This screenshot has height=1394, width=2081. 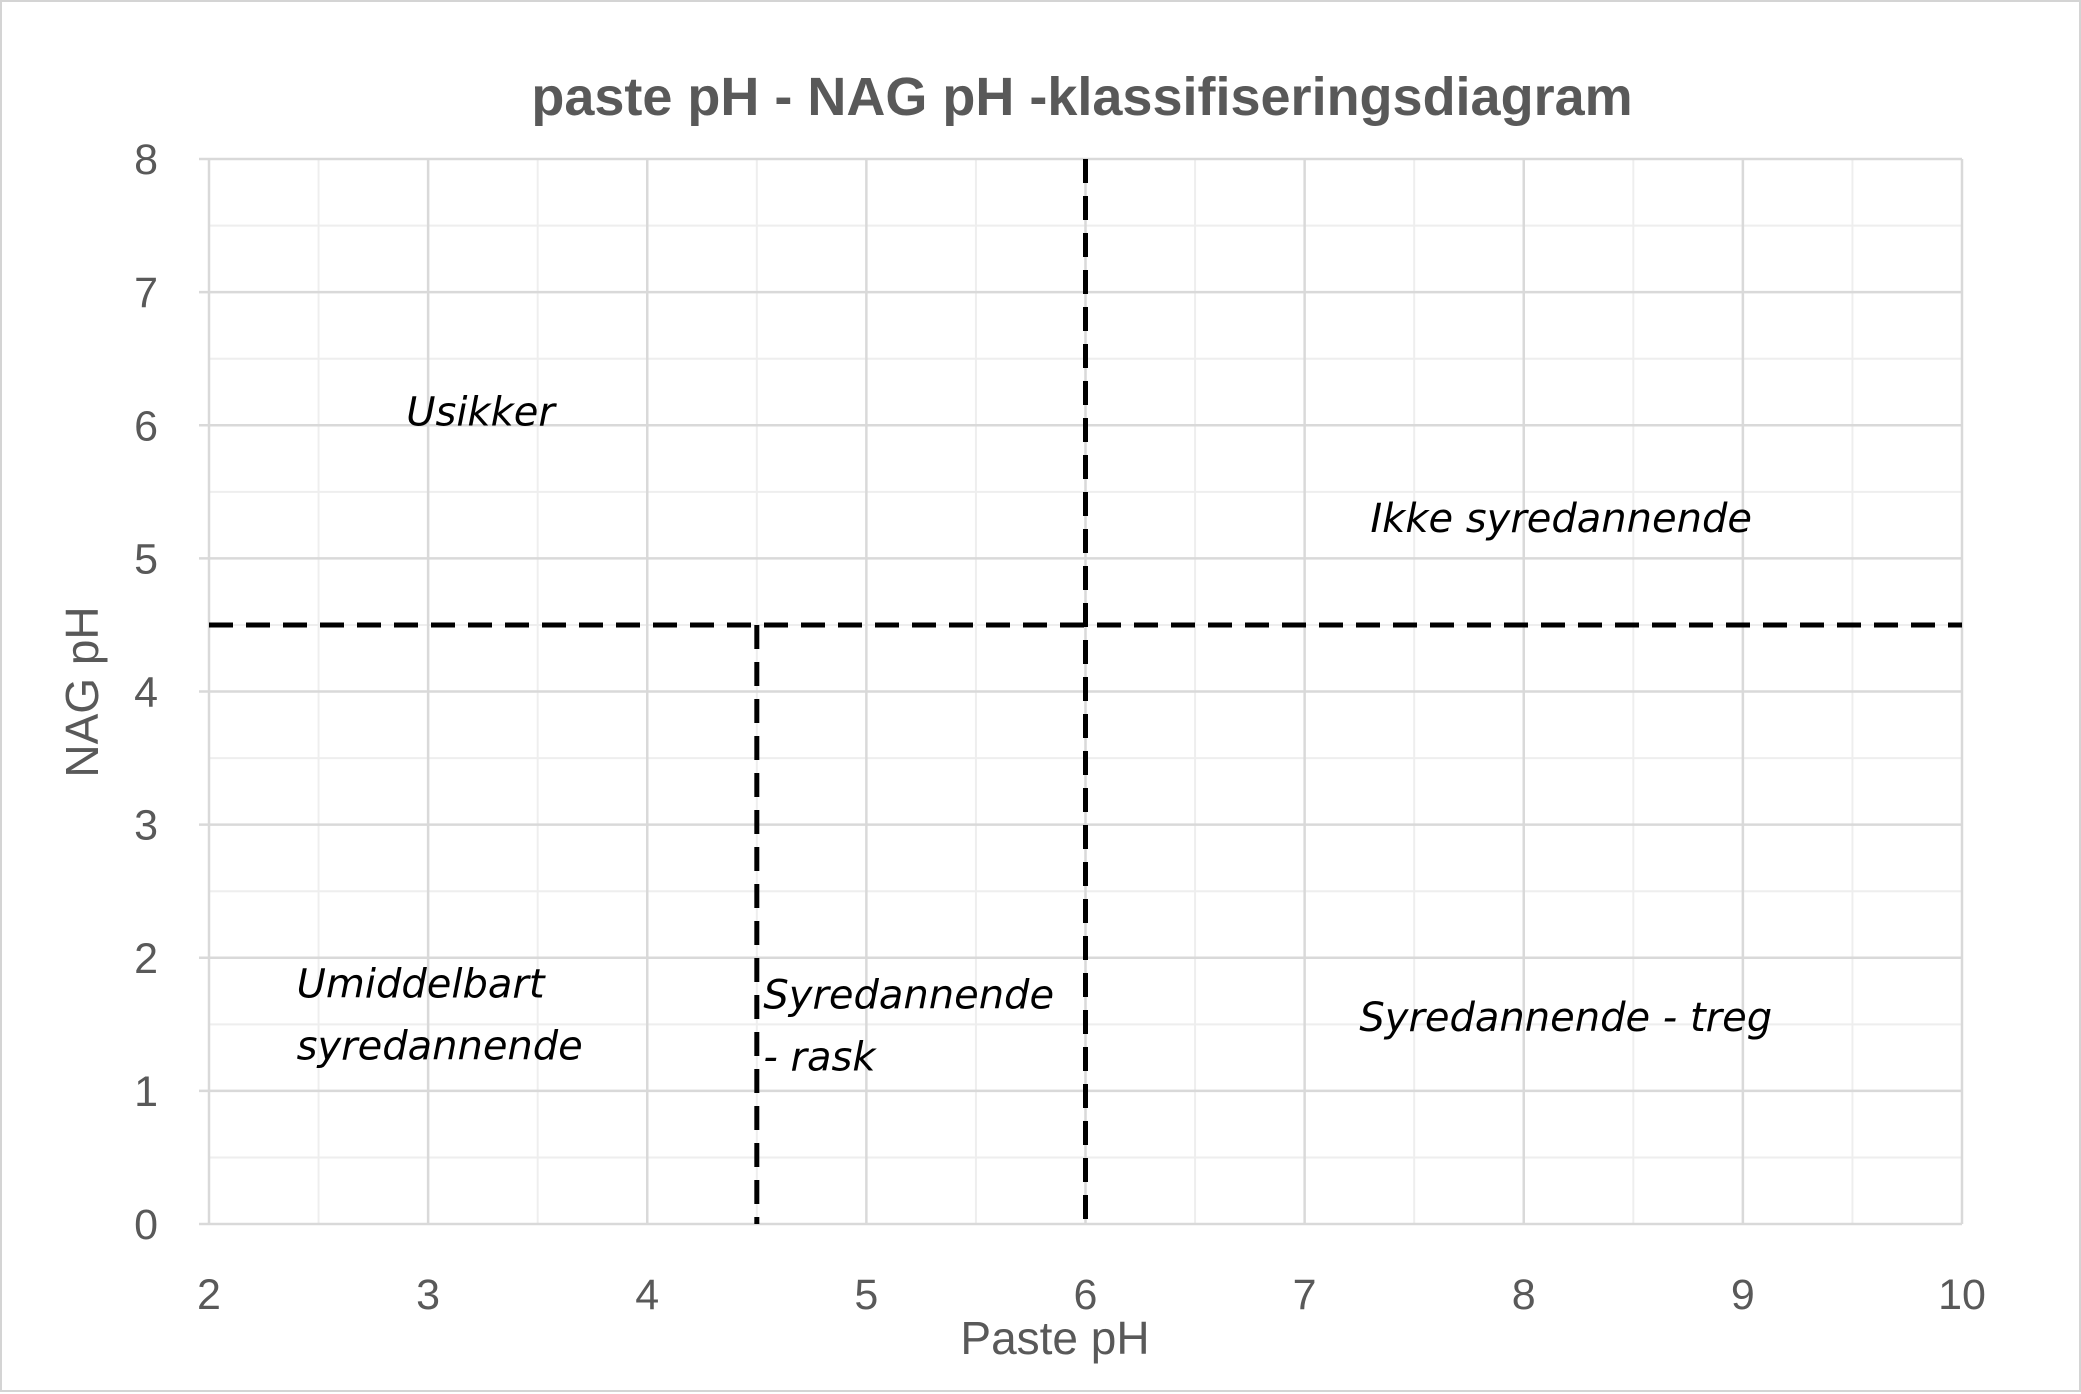 I want to click on region-label: Syredannende - treg, so click(x=1565, y=1018).